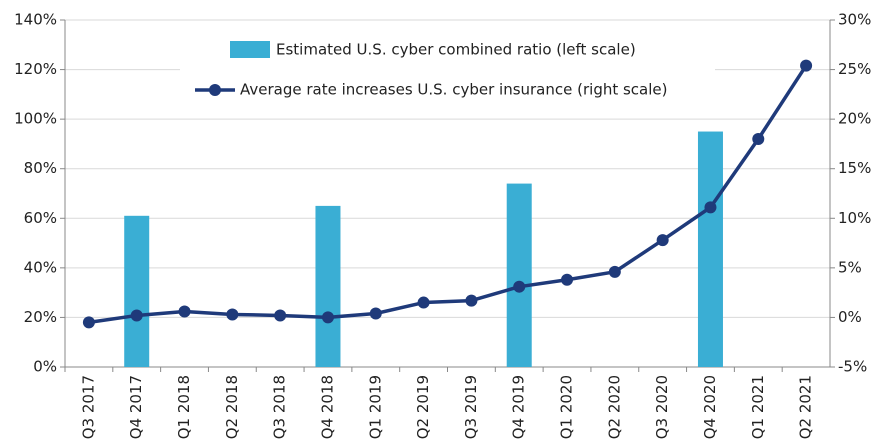 The width and height of the screenshot is (895, 445). Describe the element at coordinates (758, 407) in the screenshot. I see `x-tick-label: Q1 2021` at that location.